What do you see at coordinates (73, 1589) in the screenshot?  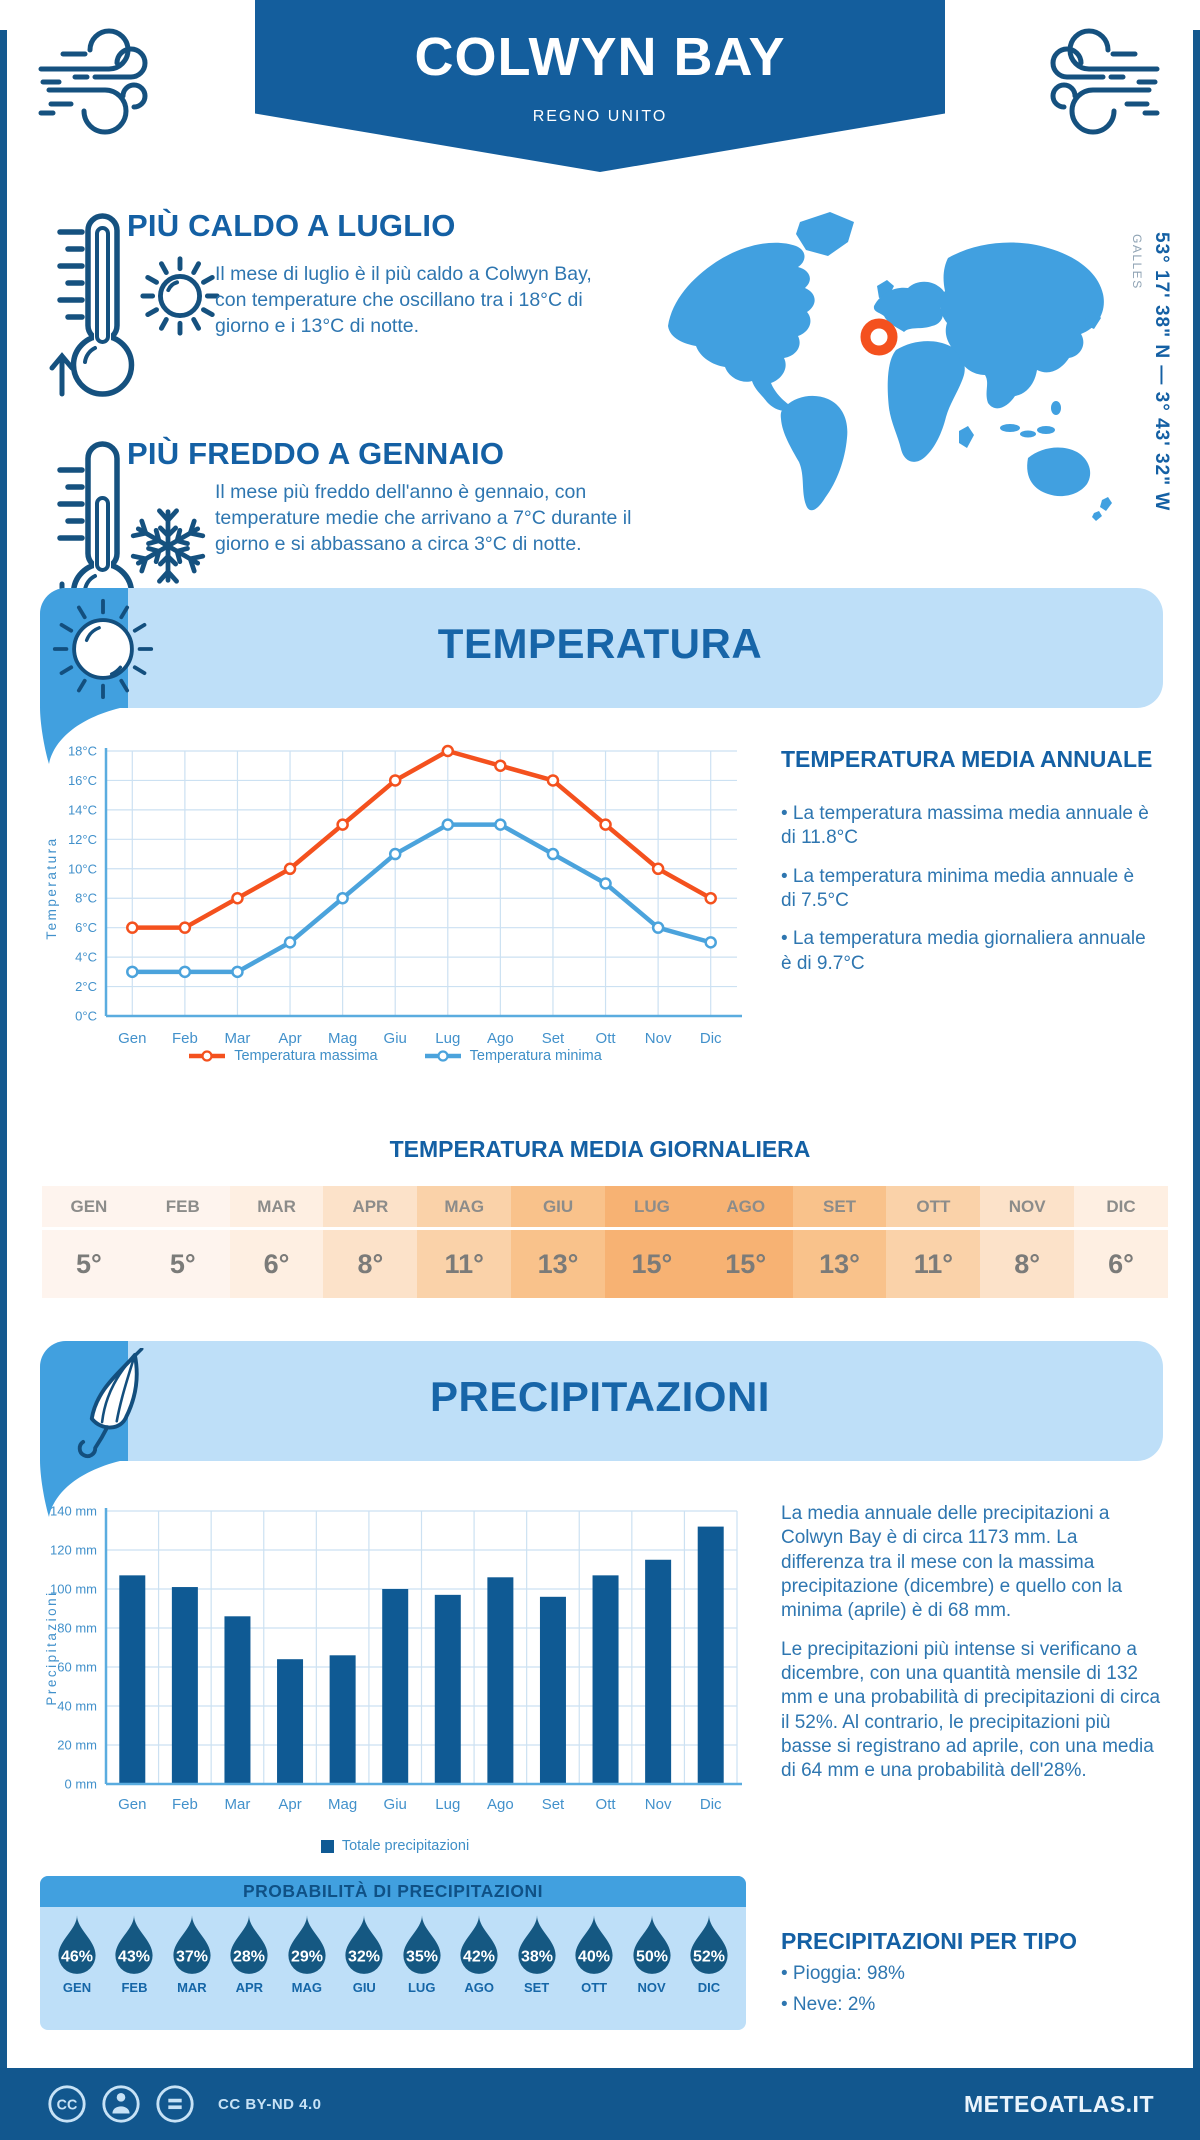 I see `y-tick-label: 100 mm` at bounding box center [73, 1589].